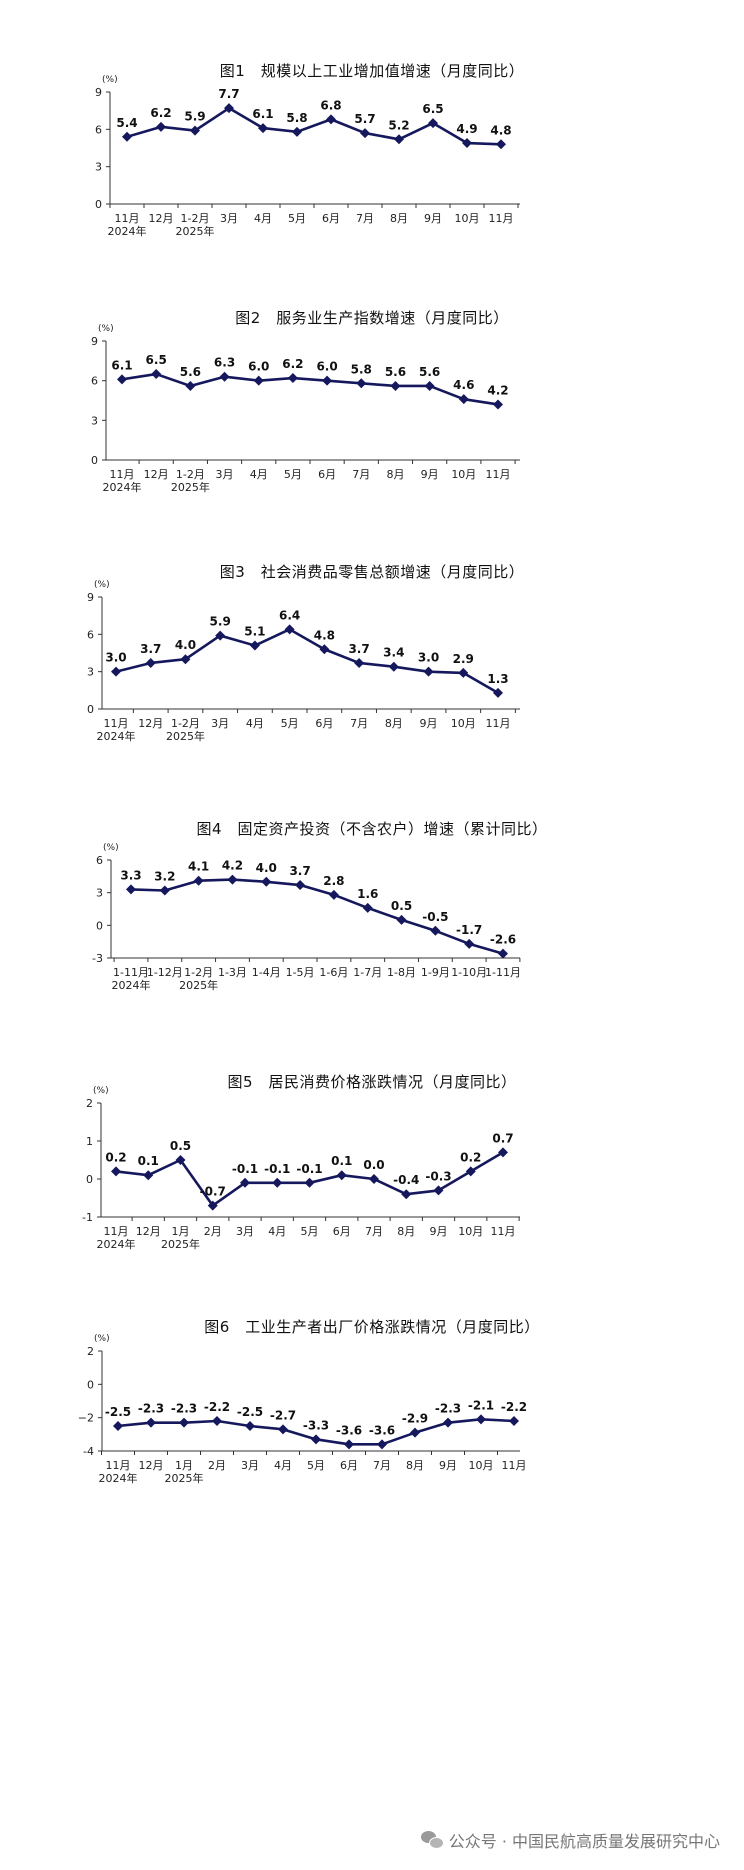  I want to click on x-tick-label: 1-3月, so click(232, 972).